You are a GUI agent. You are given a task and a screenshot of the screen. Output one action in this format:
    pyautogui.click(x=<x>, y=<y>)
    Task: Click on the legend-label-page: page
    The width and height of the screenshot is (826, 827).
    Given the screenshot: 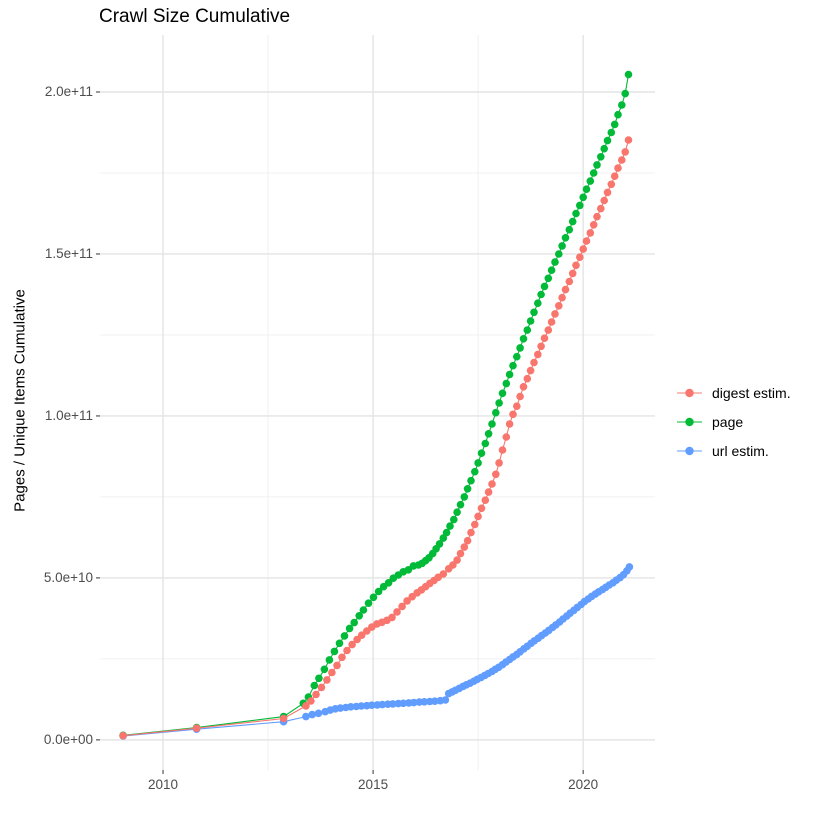 What is the action you would take?
    pyautogui.click(x=728, y=421)
    